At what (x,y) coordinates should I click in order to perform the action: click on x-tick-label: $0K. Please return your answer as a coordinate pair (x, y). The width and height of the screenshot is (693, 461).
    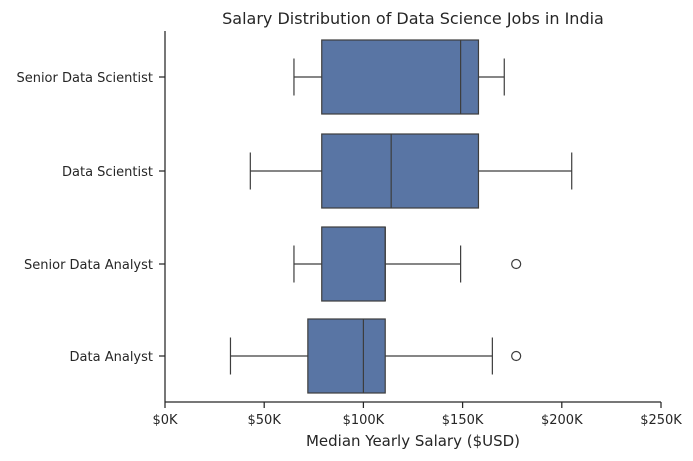
    Looking at the image, I should click on (165, 420).